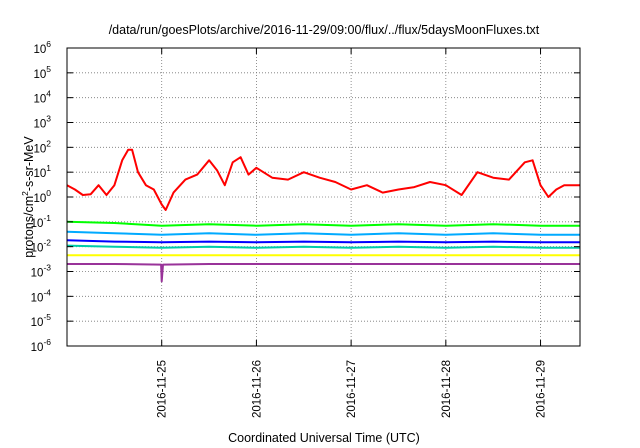  Describe the element at coordinates (42, 72) in the screenshot. I see `y-tick-label: 10⁵` at that location.